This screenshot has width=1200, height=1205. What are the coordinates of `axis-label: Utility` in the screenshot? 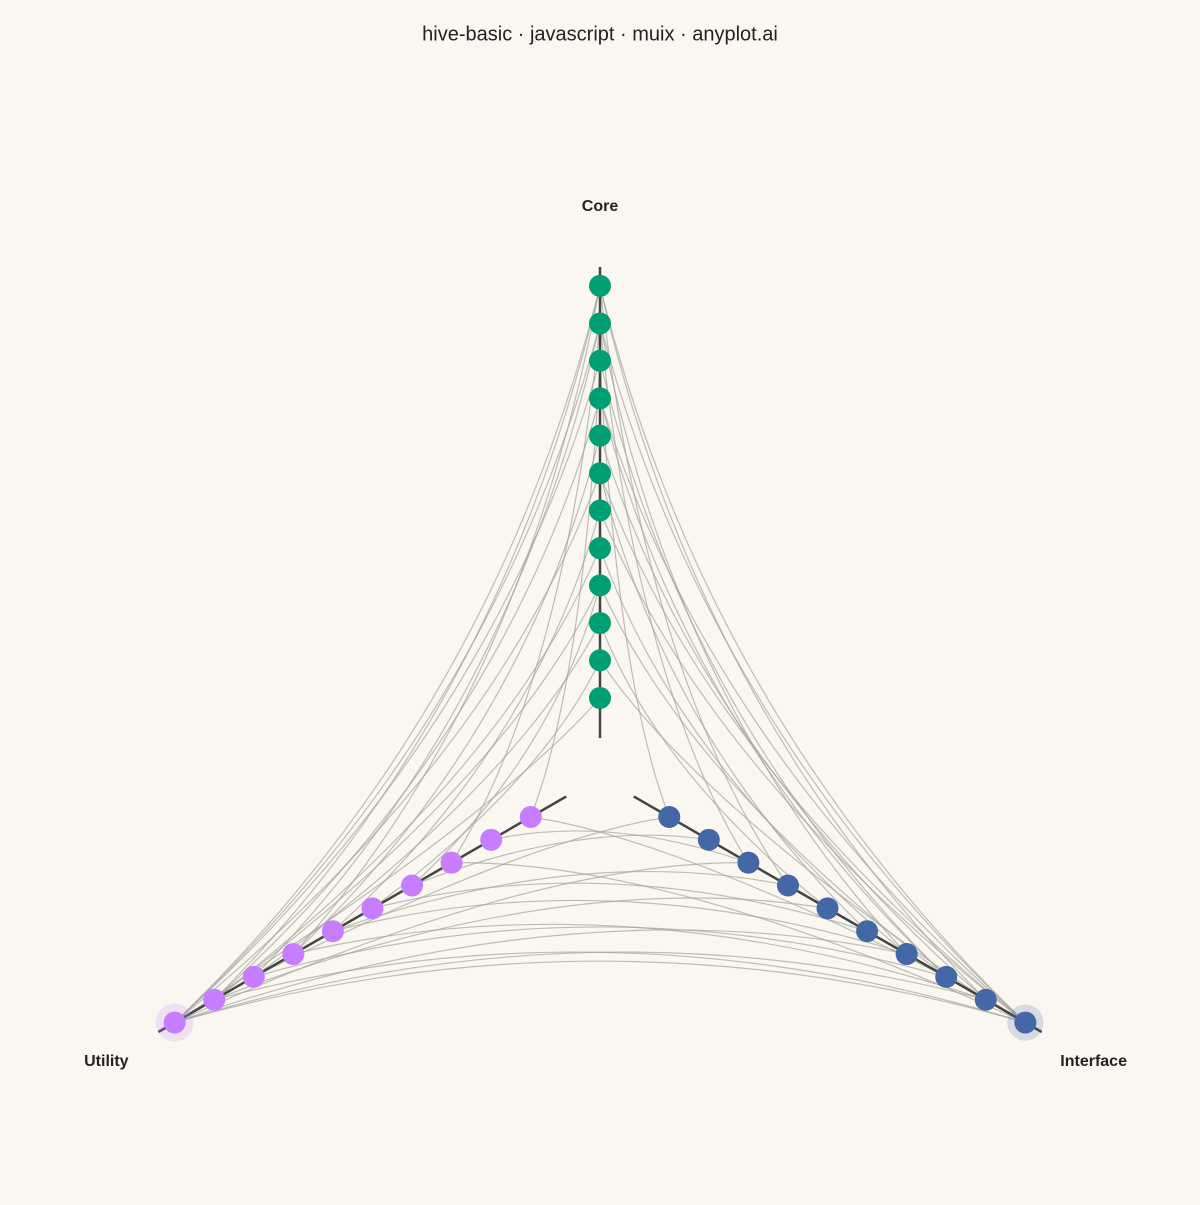 It's located at (106, 1061).